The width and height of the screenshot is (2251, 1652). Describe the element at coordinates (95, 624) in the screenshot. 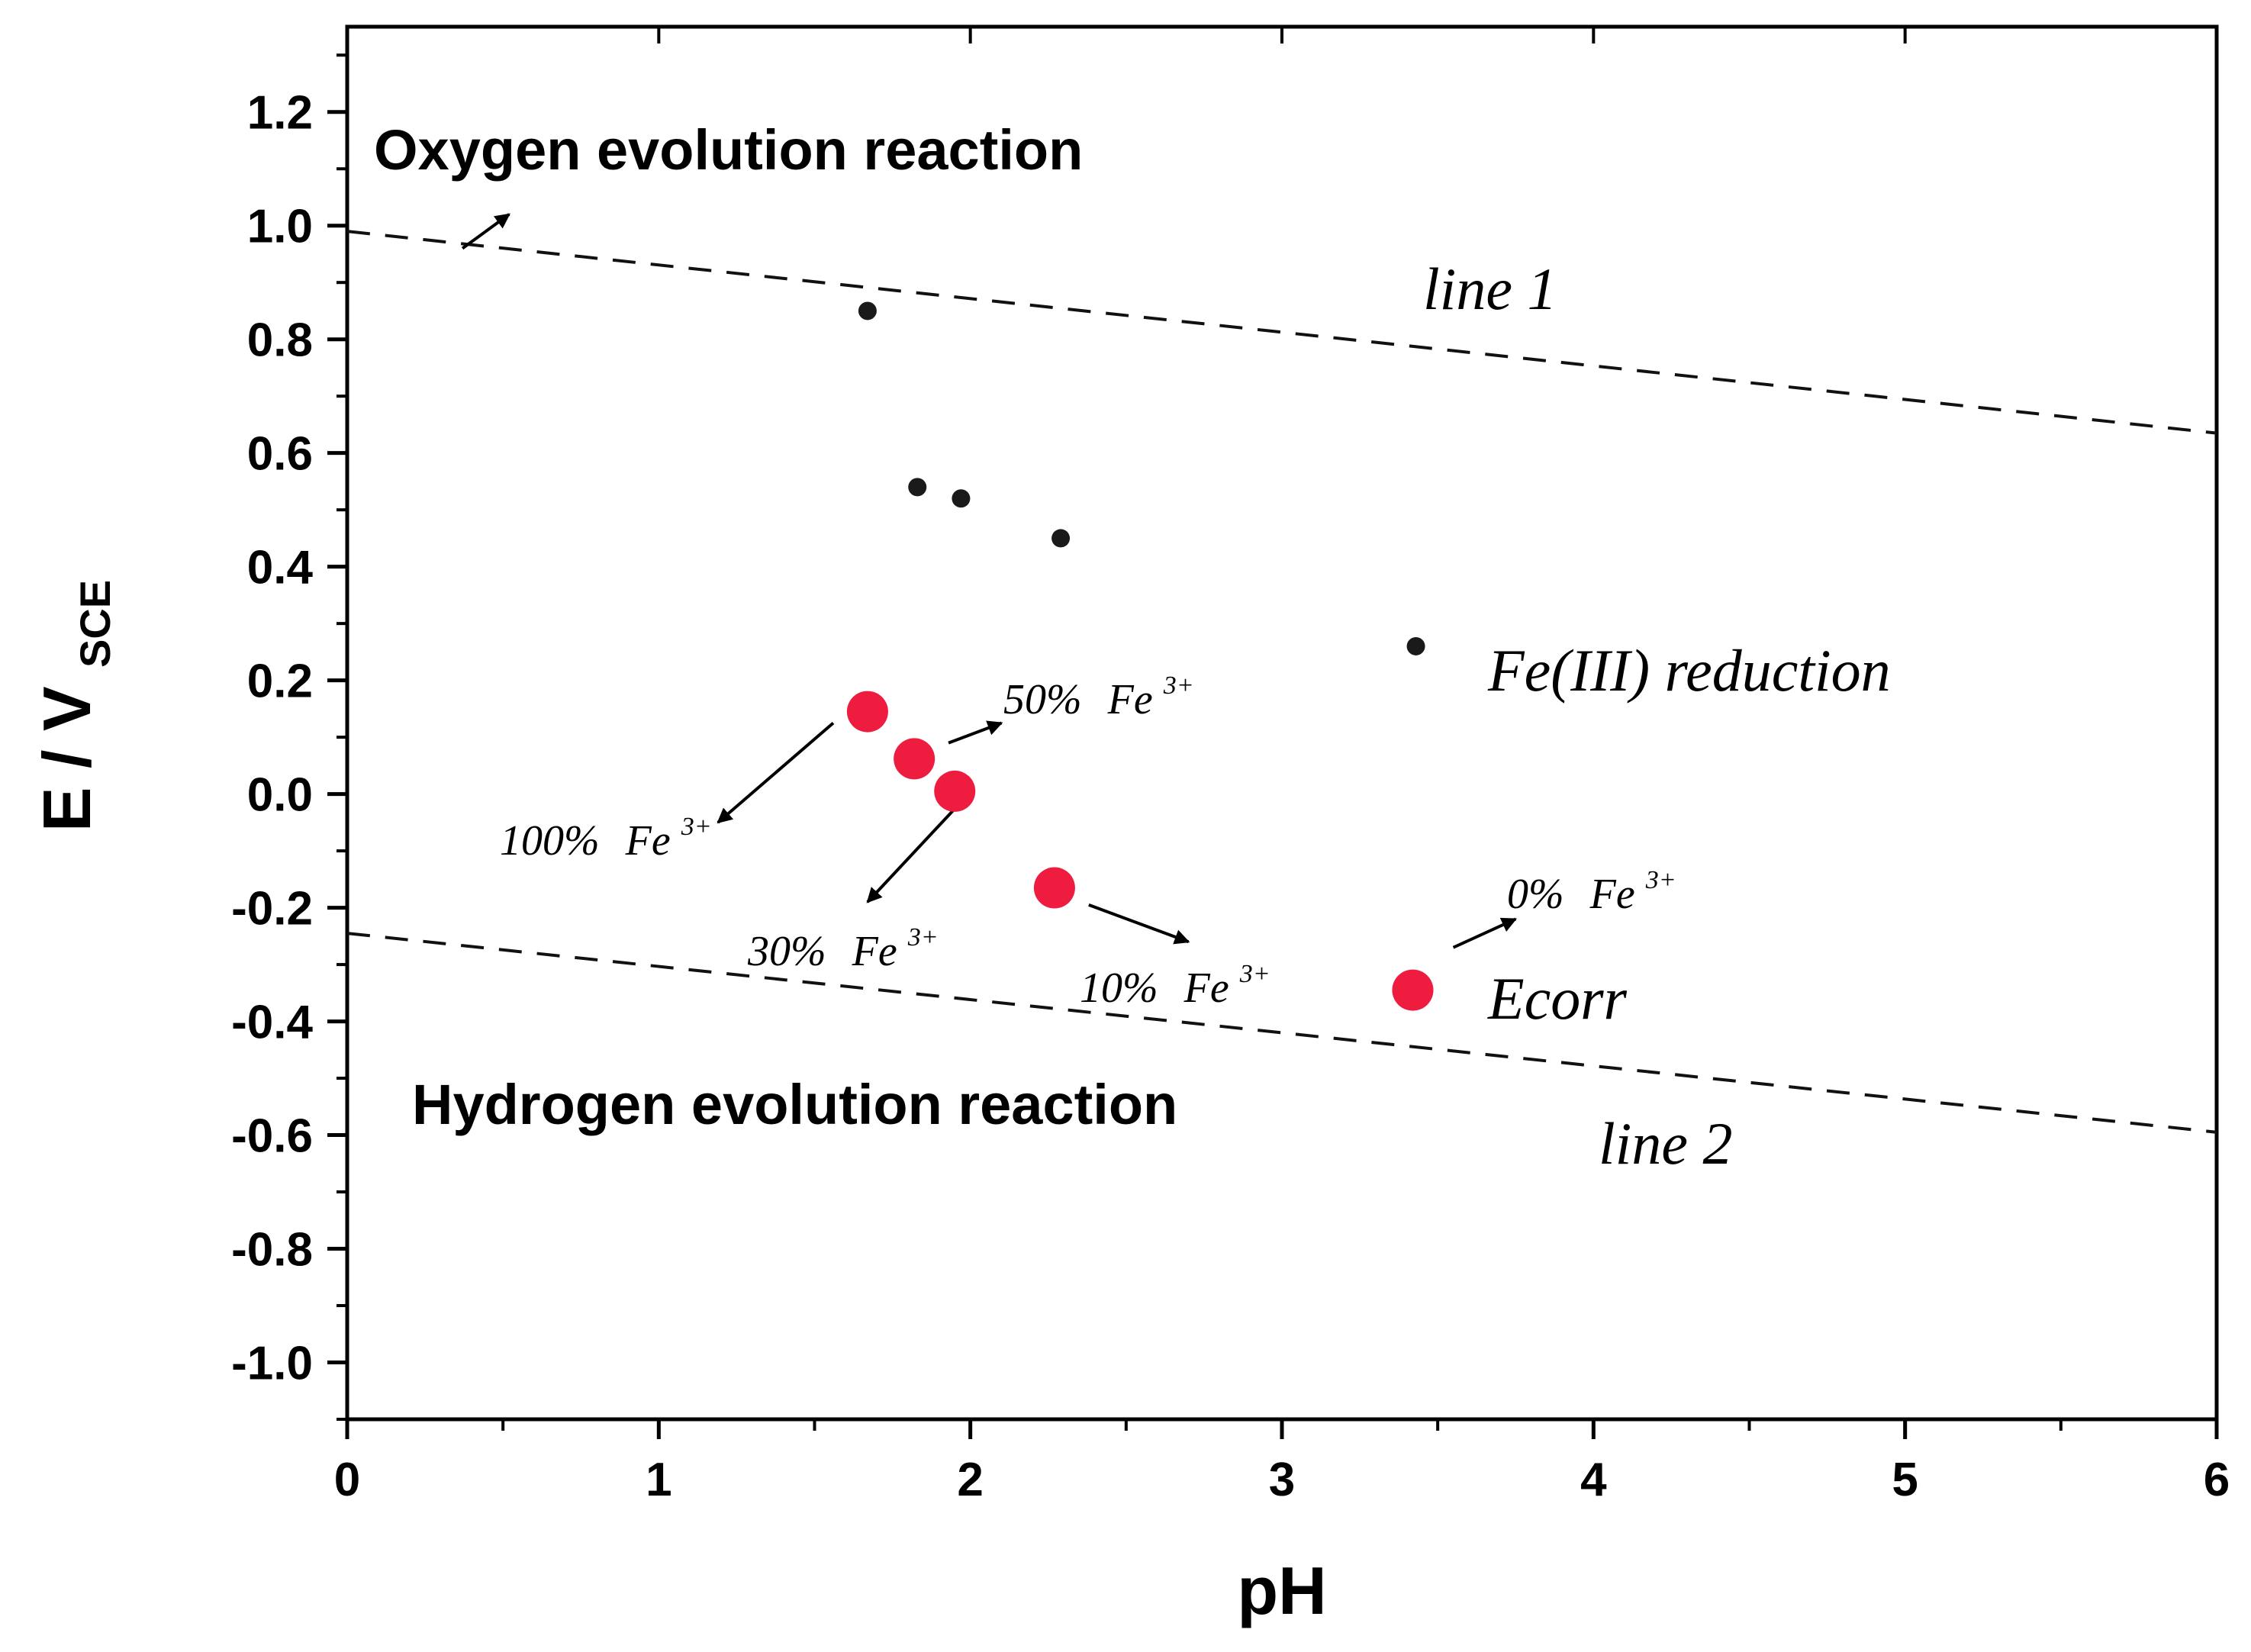

I see `y-axis-title-sub: SCE` at that location.